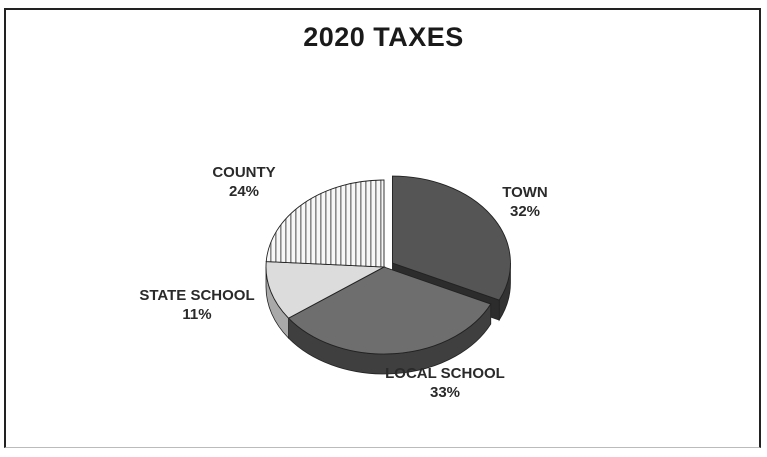 This screenshot has height=457, width=767. Describe the element at coordinates (196, 295) in the screenshot. I see `slice-label-state-school: STATE SCHOOL` at that location.